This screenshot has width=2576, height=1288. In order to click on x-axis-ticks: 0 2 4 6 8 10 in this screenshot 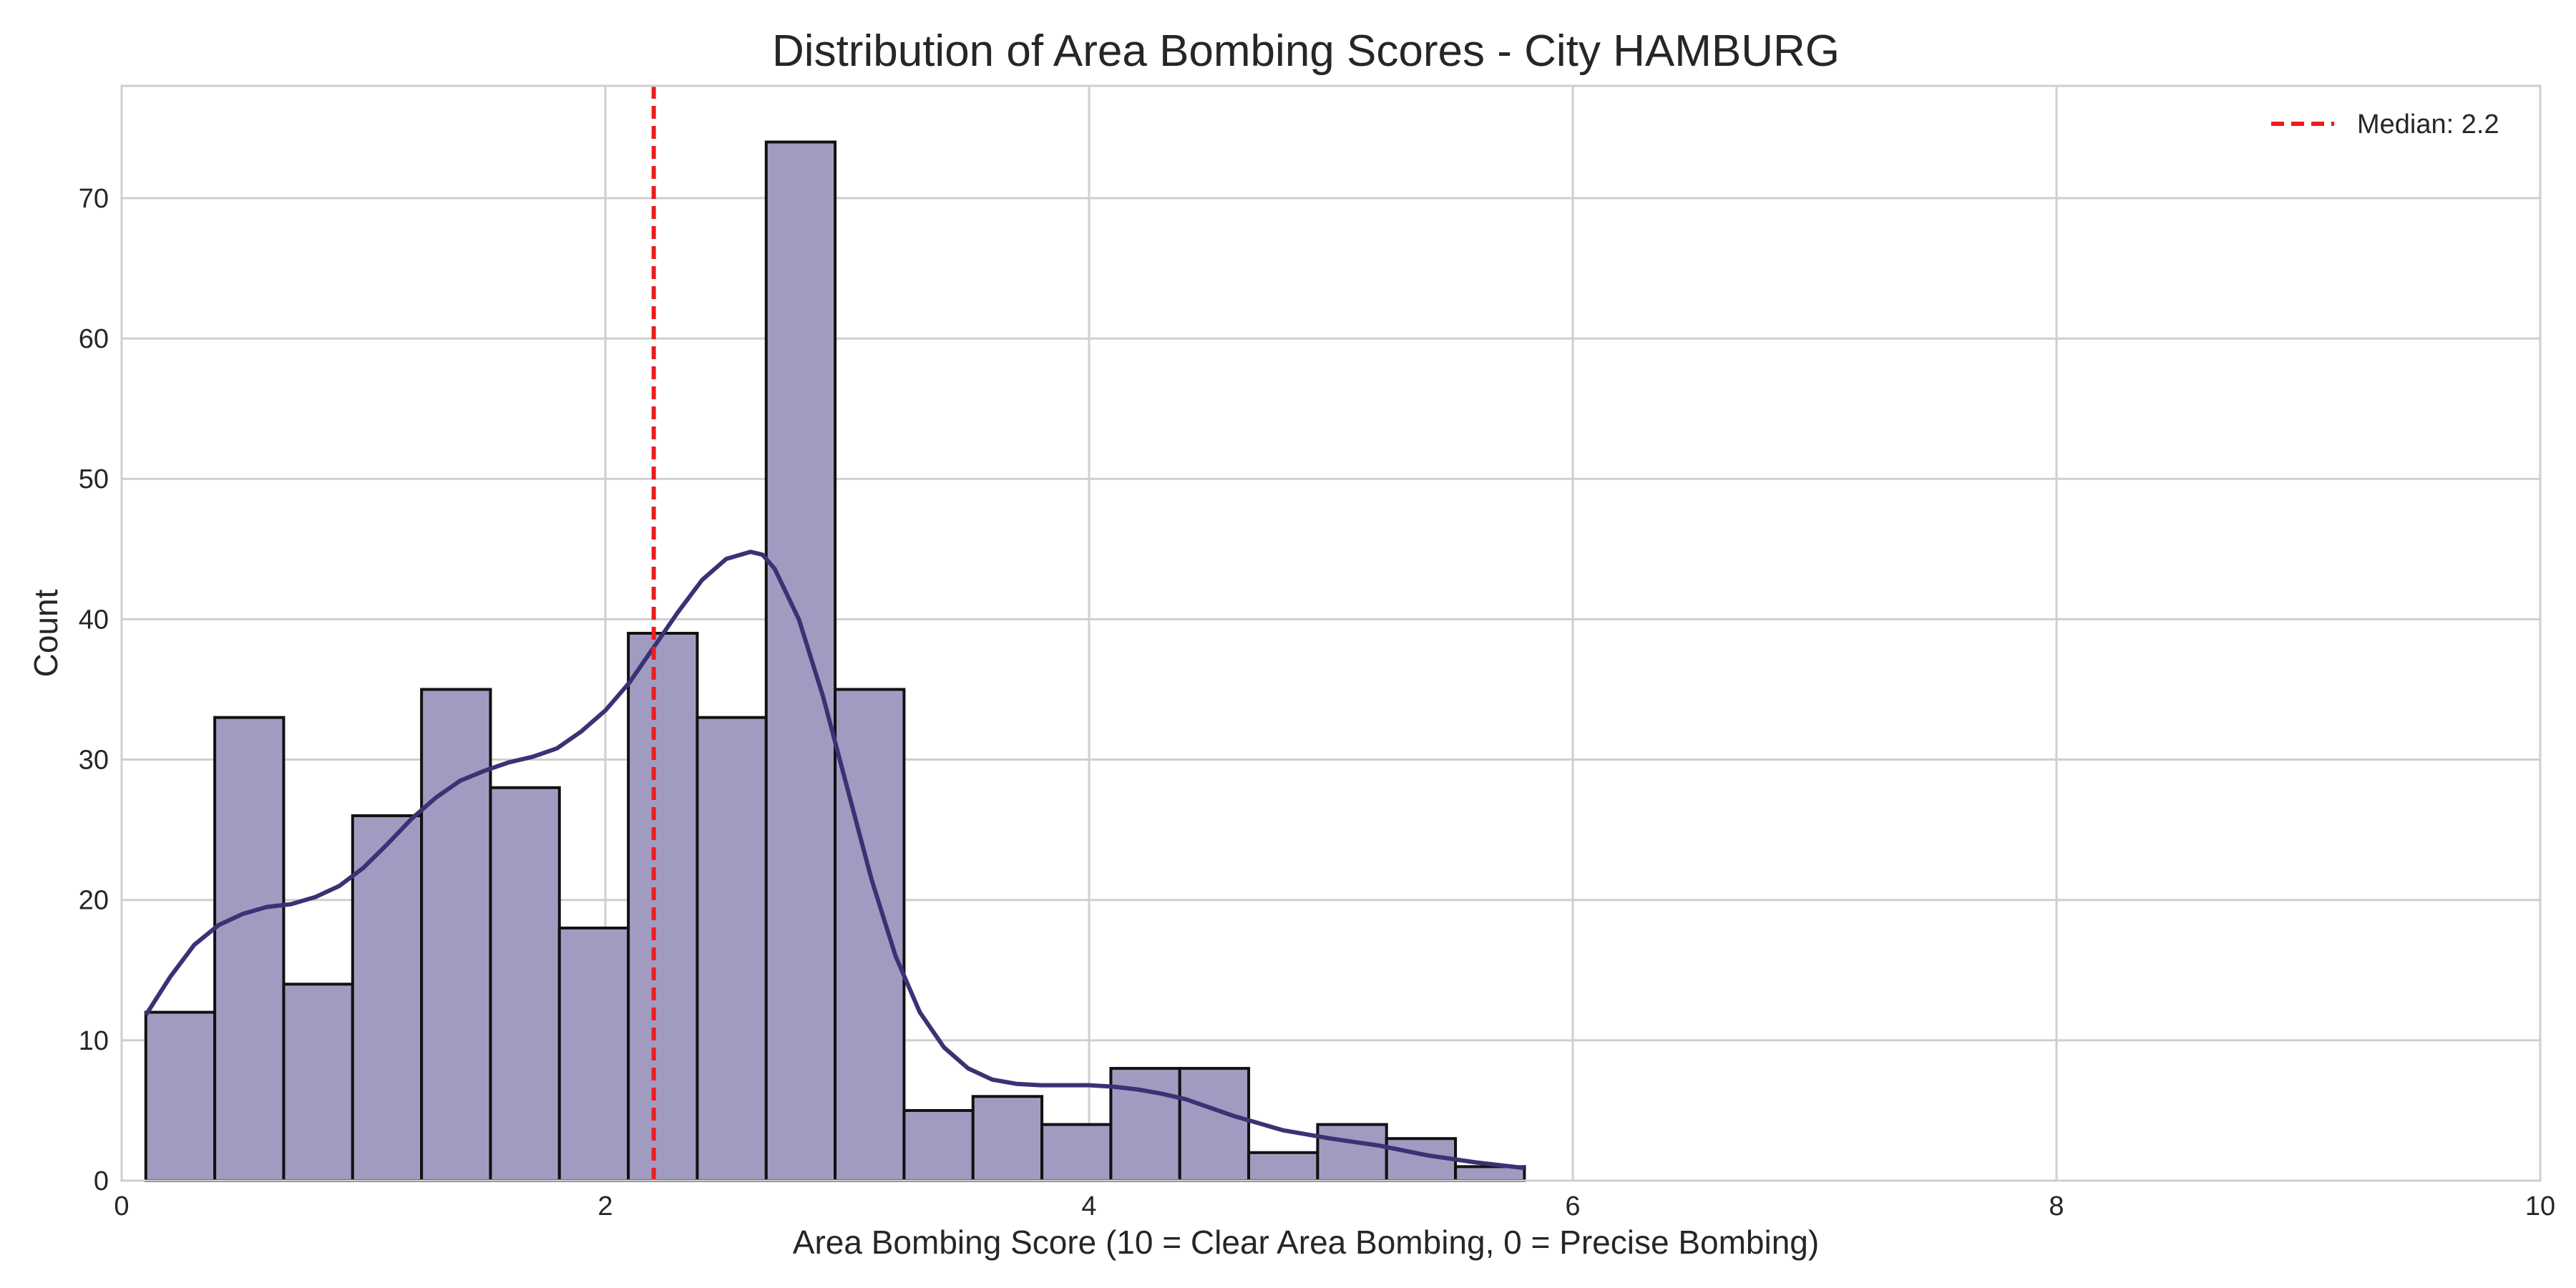, I will do `click(1334, 1206)`.